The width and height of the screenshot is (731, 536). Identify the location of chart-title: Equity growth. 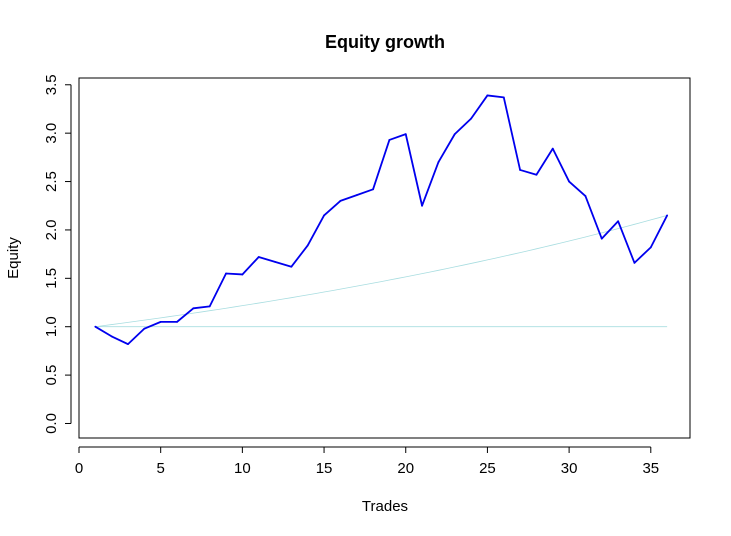
(385, 42).